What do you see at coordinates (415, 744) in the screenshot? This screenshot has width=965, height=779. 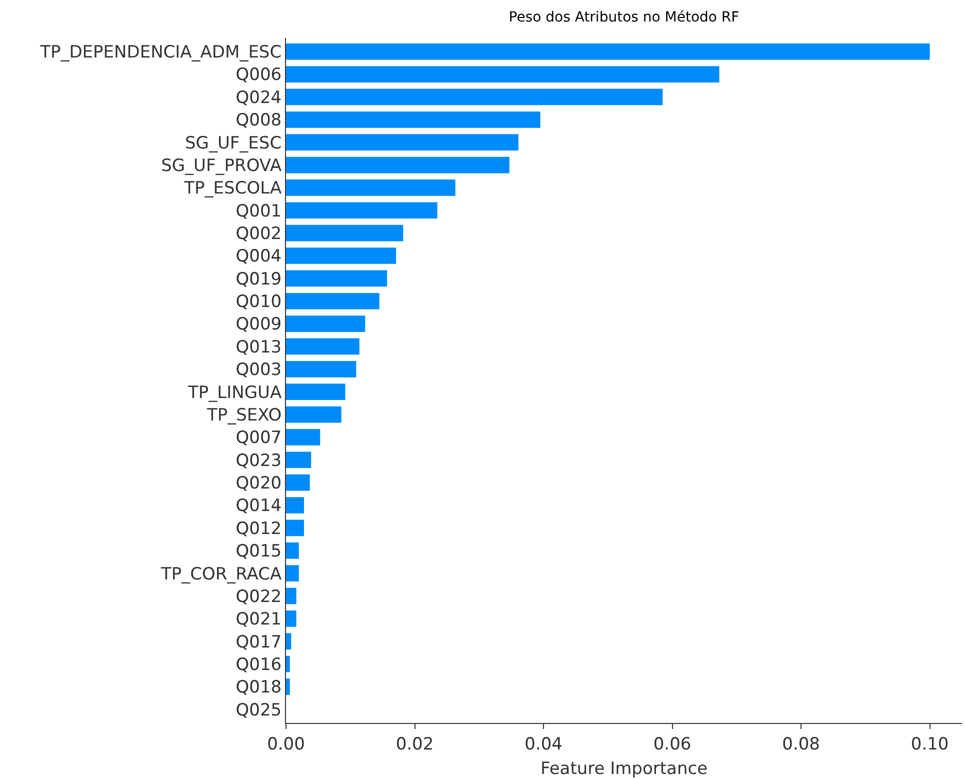 I see `x-tick-label: 0.02` at bounding box center [415, 744].